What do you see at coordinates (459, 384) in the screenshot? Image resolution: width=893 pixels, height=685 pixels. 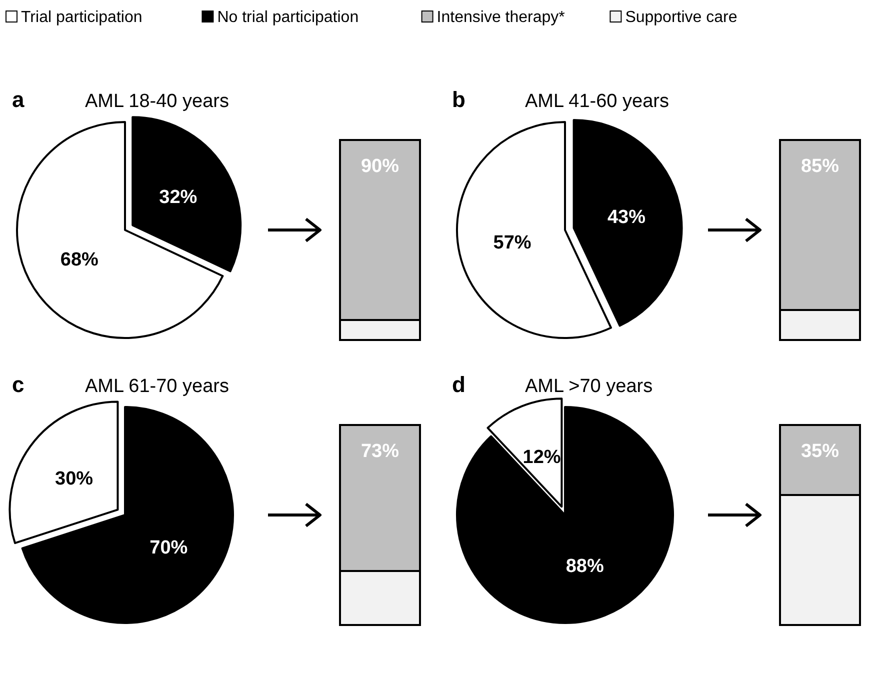 I see `text: d` at bounding box center [459, 384].